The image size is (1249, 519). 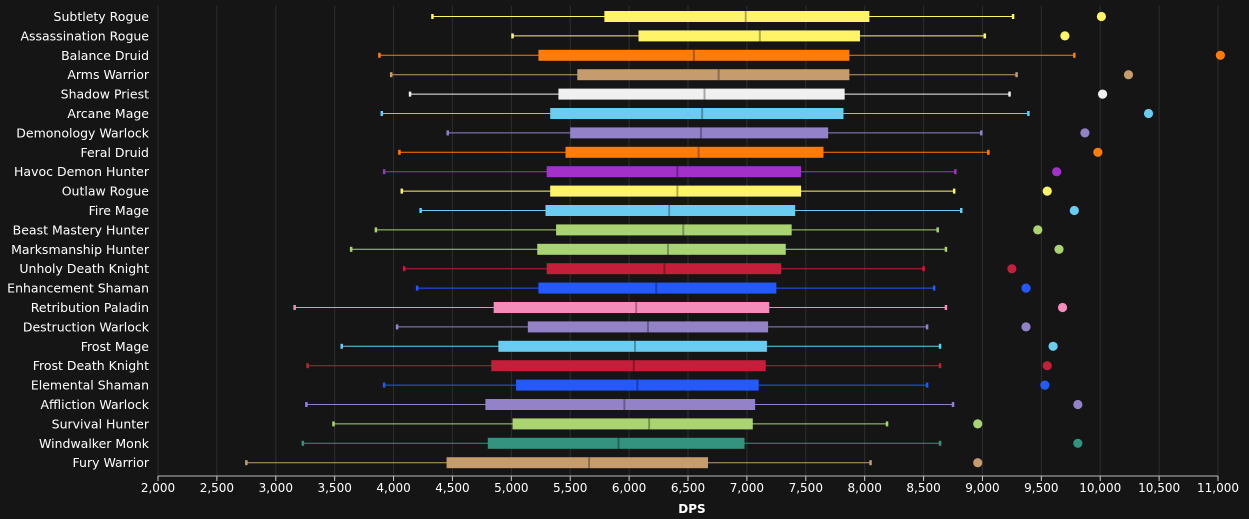 What do you see at coordinates (1218, 488) in the screenshot?
I see `x-tick-label: 11,000` at bounding box center [1218, 488].